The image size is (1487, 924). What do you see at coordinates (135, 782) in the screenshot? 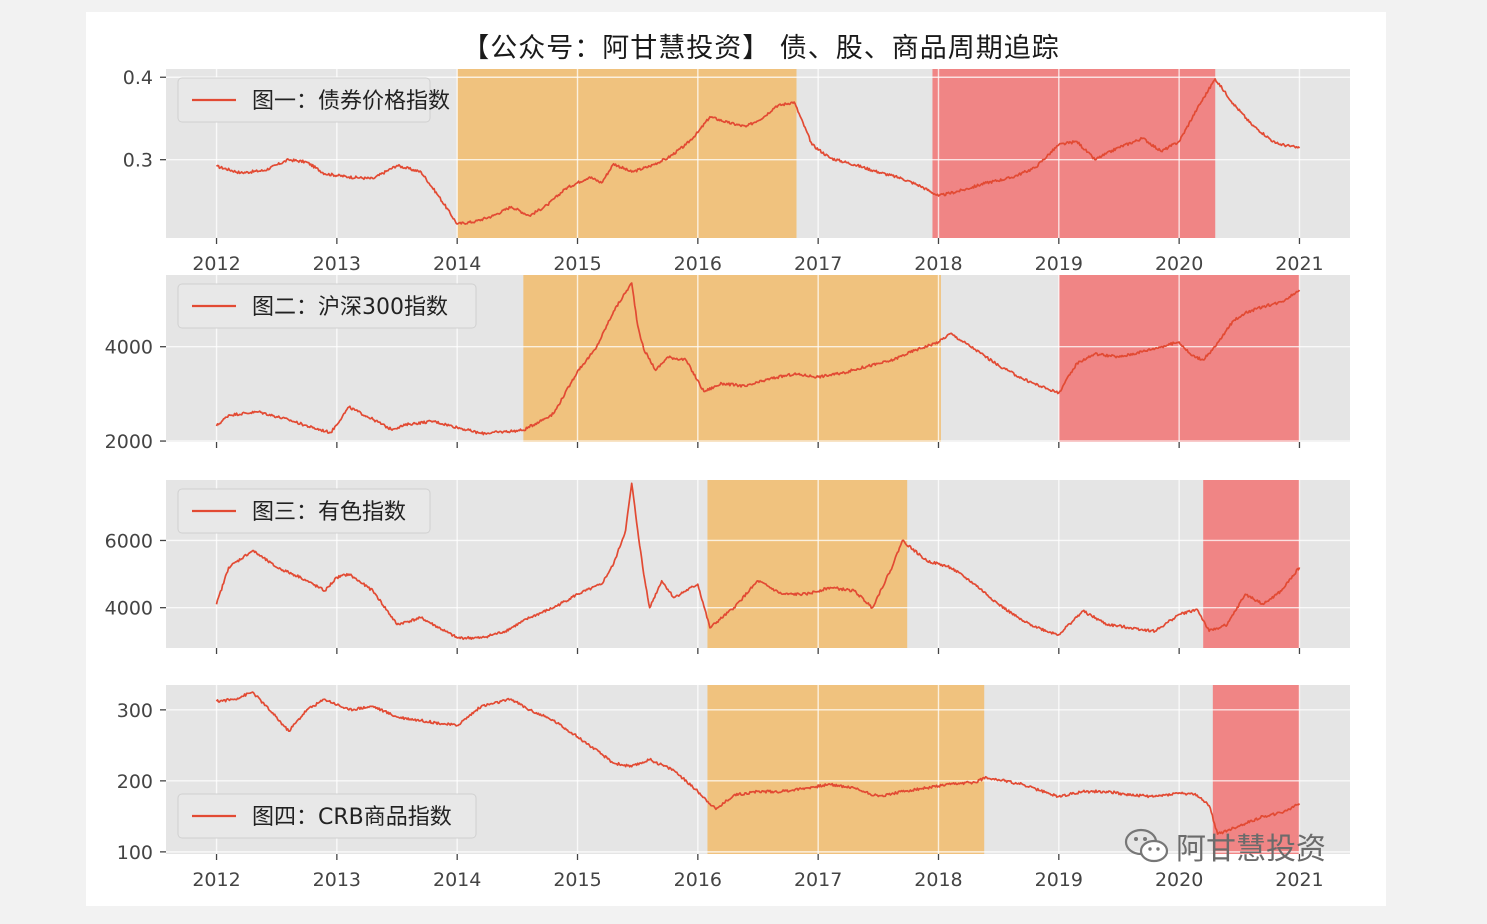
I see `y-tick-label: 200` at bounding box center [135, 782].